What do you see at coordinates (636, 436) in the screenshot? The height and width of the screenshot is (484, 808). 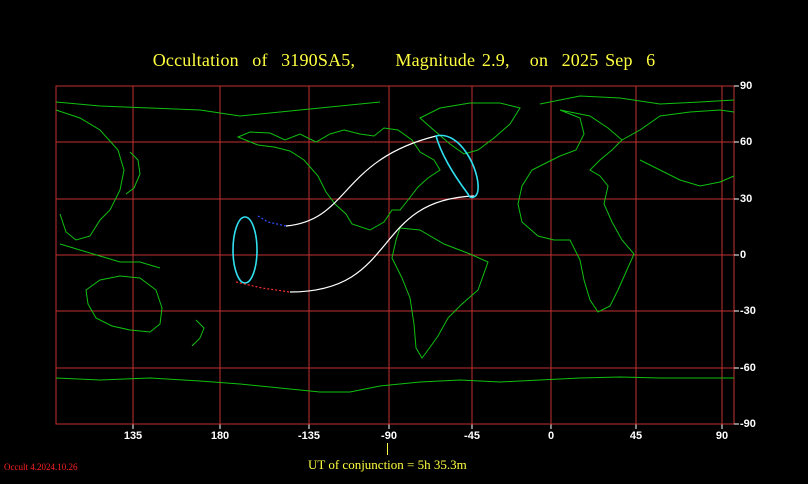 I see `lon-label: 45` at bounding box center [636, 436].